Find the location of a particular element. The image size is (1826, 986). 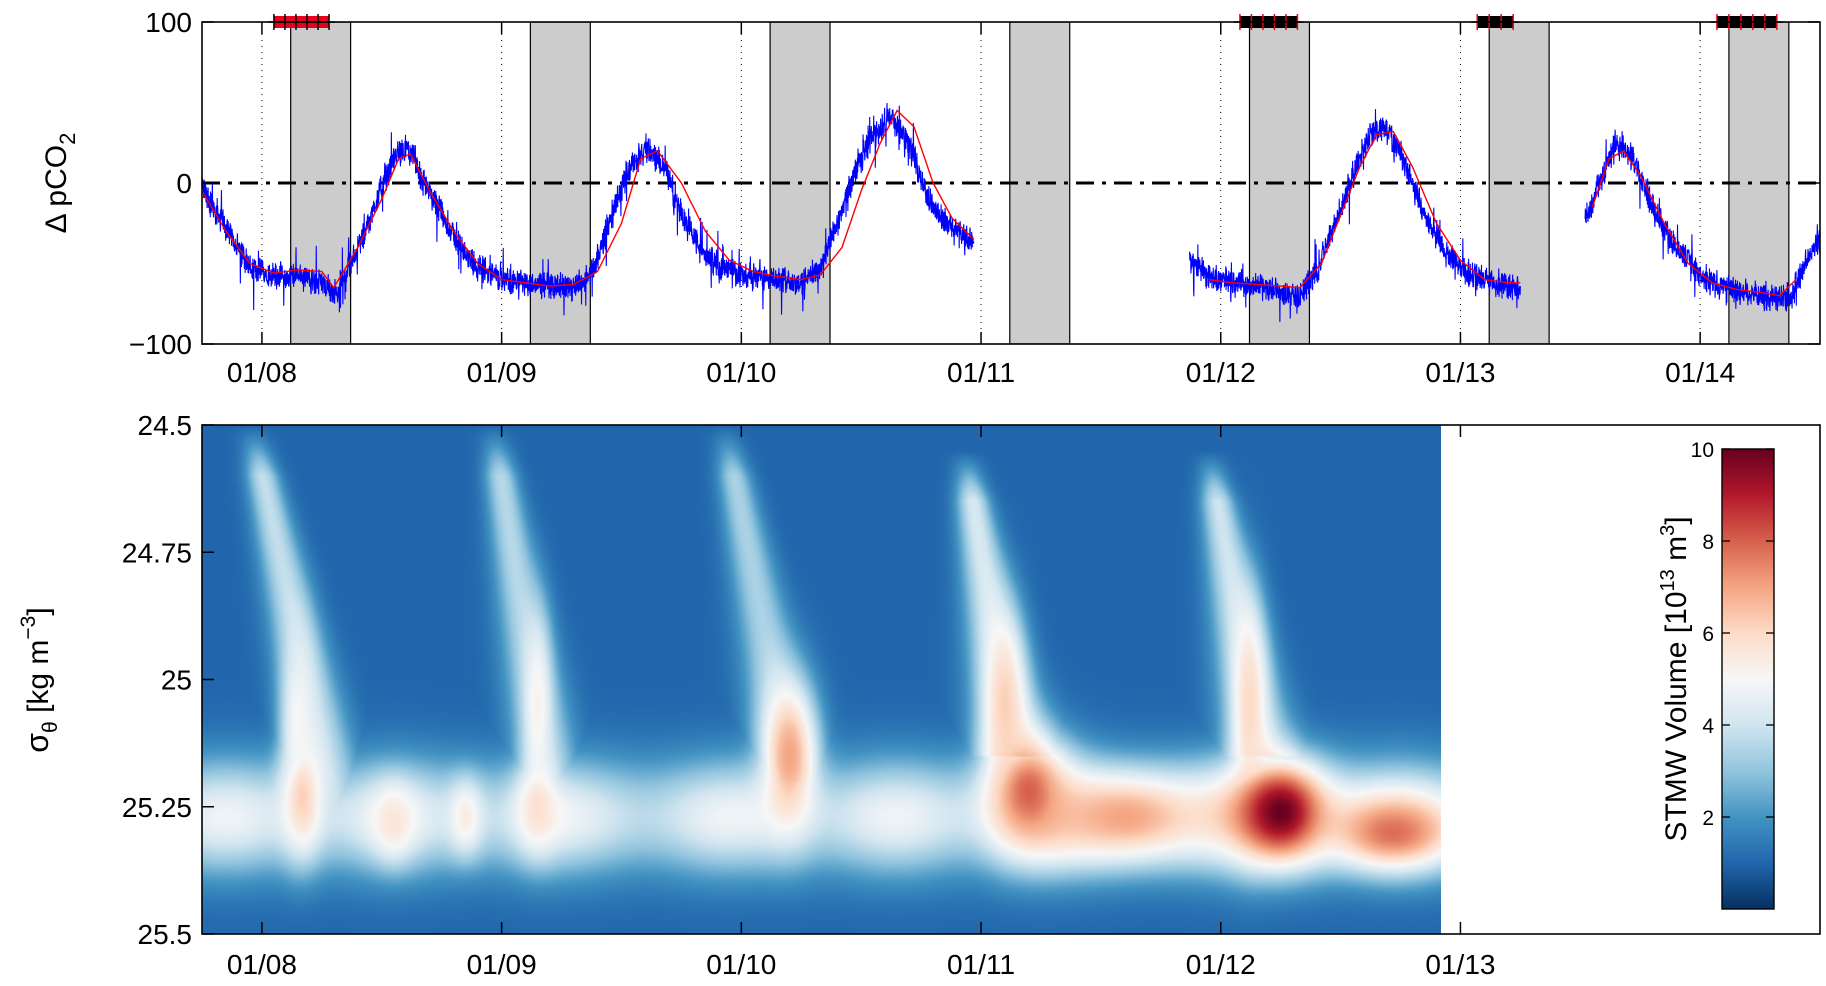

heatmap-y-tick-label: 25 is located at coordinates (176, 680).